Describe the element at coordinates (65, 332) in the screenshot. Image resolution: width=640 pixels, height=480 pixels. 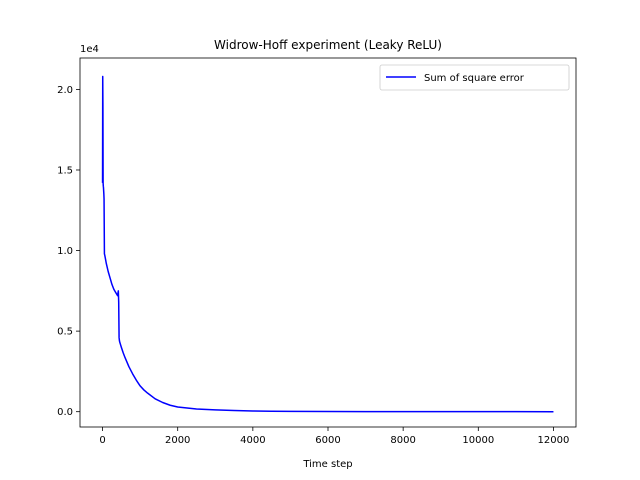
I see `y-tick-label: 0.5` at that location.